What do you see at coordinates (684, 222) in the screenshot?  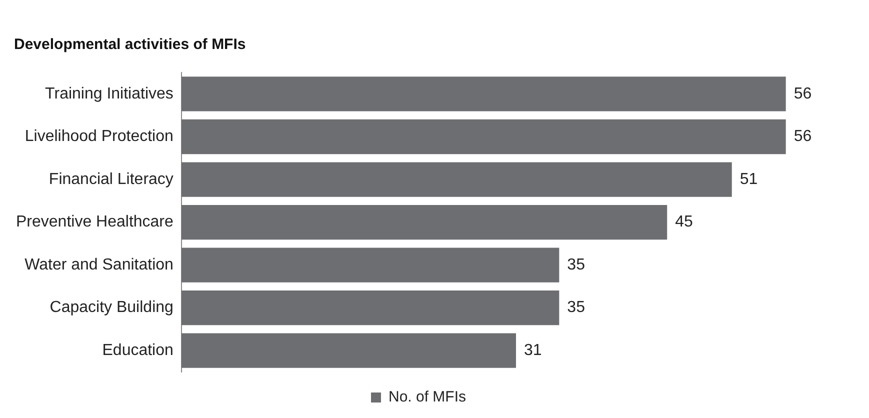 I see `data-label: 45` at bounding box center [684, 222].